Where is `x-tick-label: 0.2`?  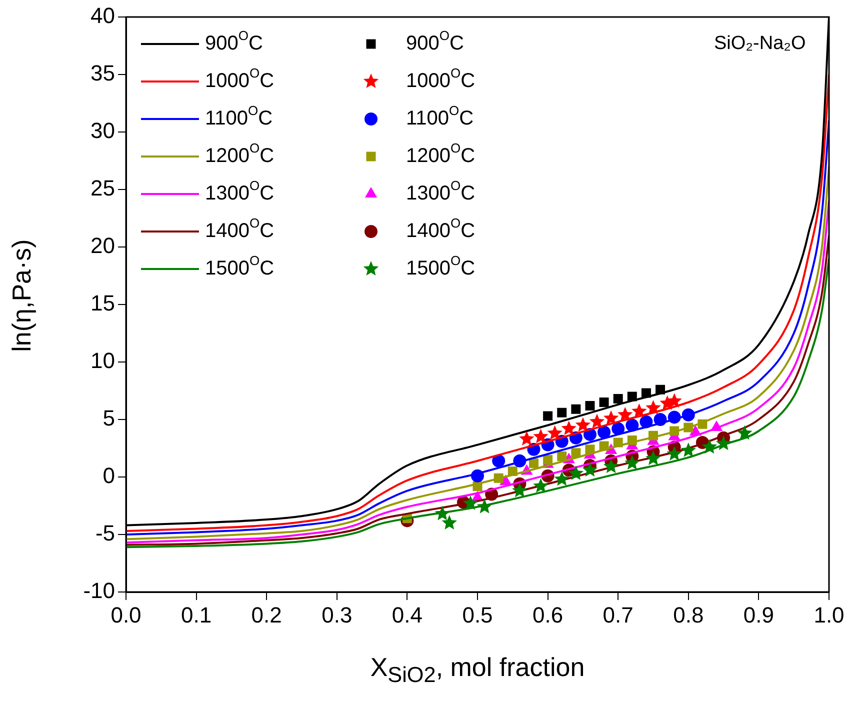 x-tick-label: 0.2 is located at coordinates (266, 615).